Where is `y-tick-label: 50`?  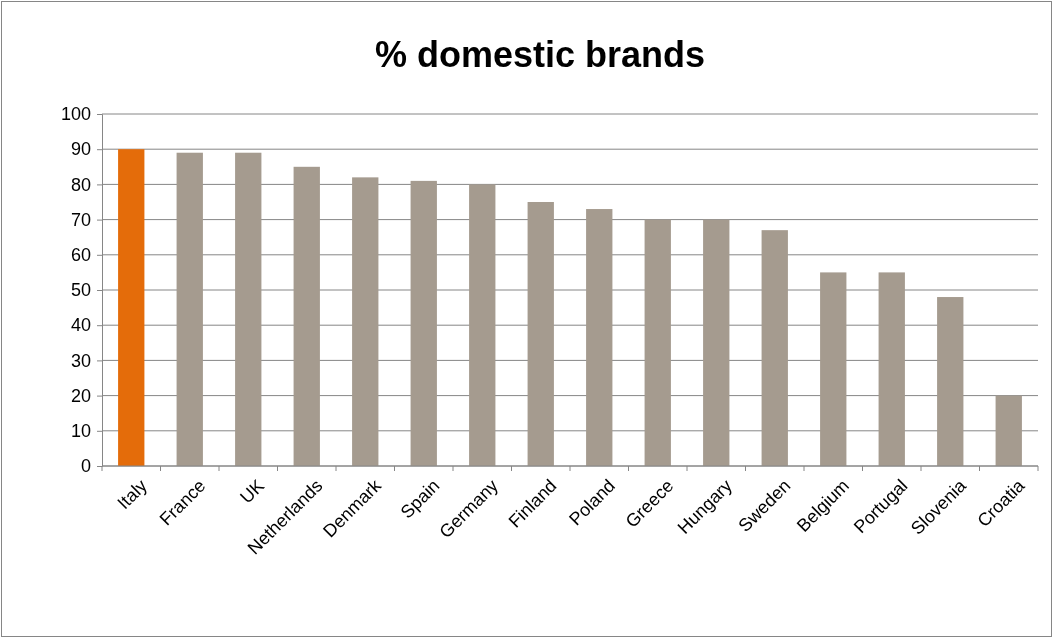
y-tick-label: 50 is located at coordinates (80, 290).